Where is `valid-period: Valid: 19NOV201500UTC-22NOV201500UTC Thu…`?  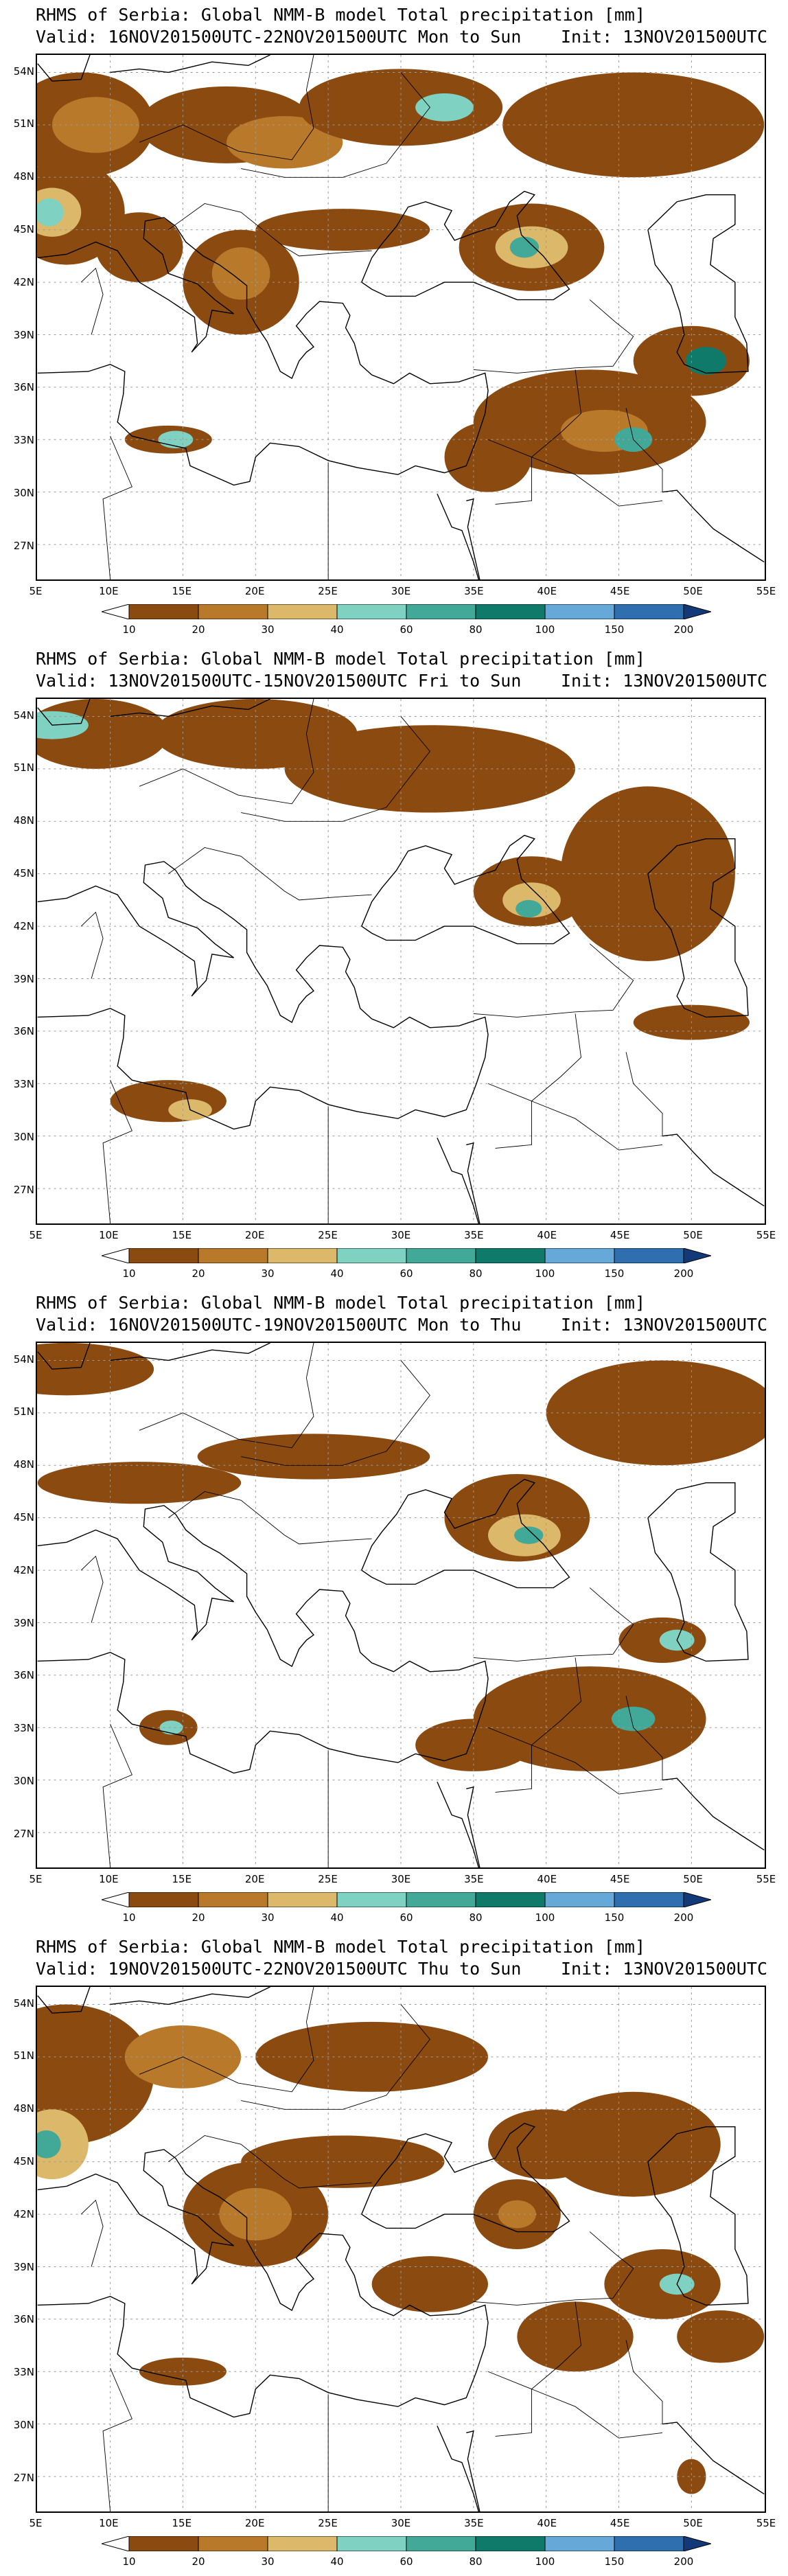 valid-period: Valid: 19NOV201500UTC-22NOV201500UTC Thu… is located at coordinates (279, 1969).